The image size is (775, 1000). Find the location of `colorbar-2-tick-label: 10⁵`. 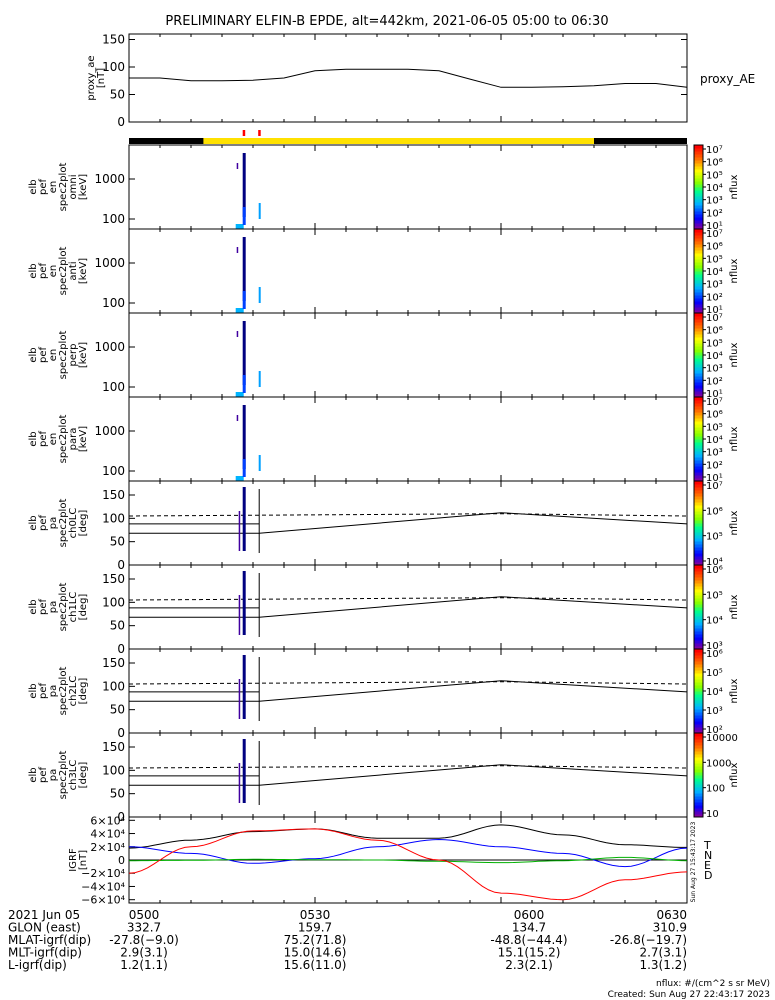

colorbar-2-tick-label: 10⁵ is located at coordinates (714, 343).